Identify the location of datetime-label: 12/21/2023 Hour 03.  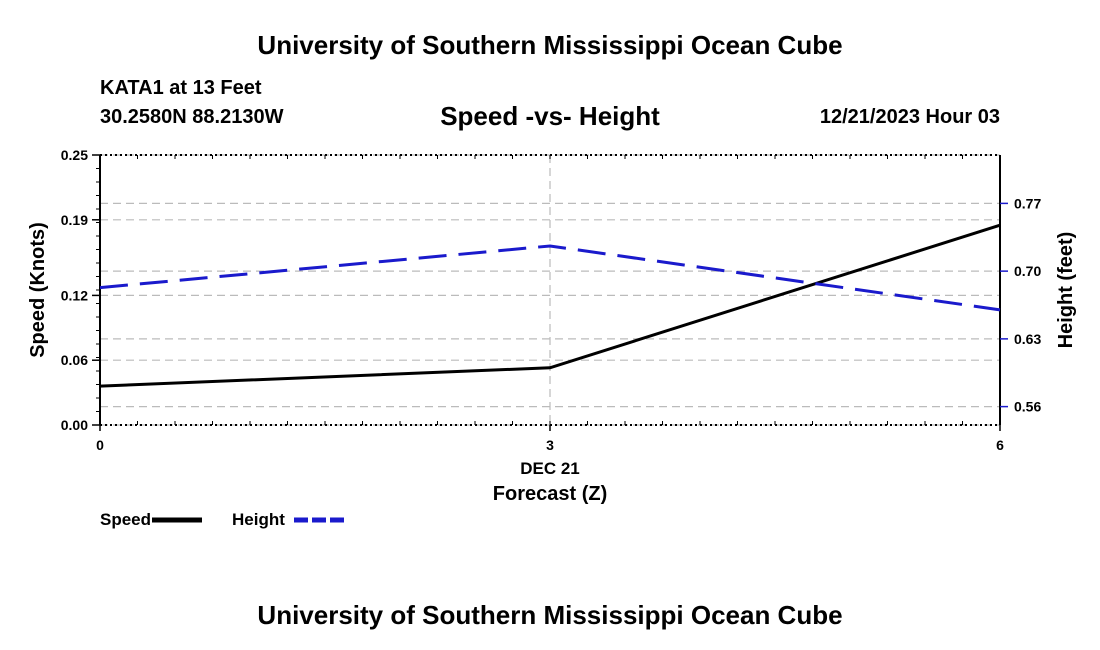
(909, 117).